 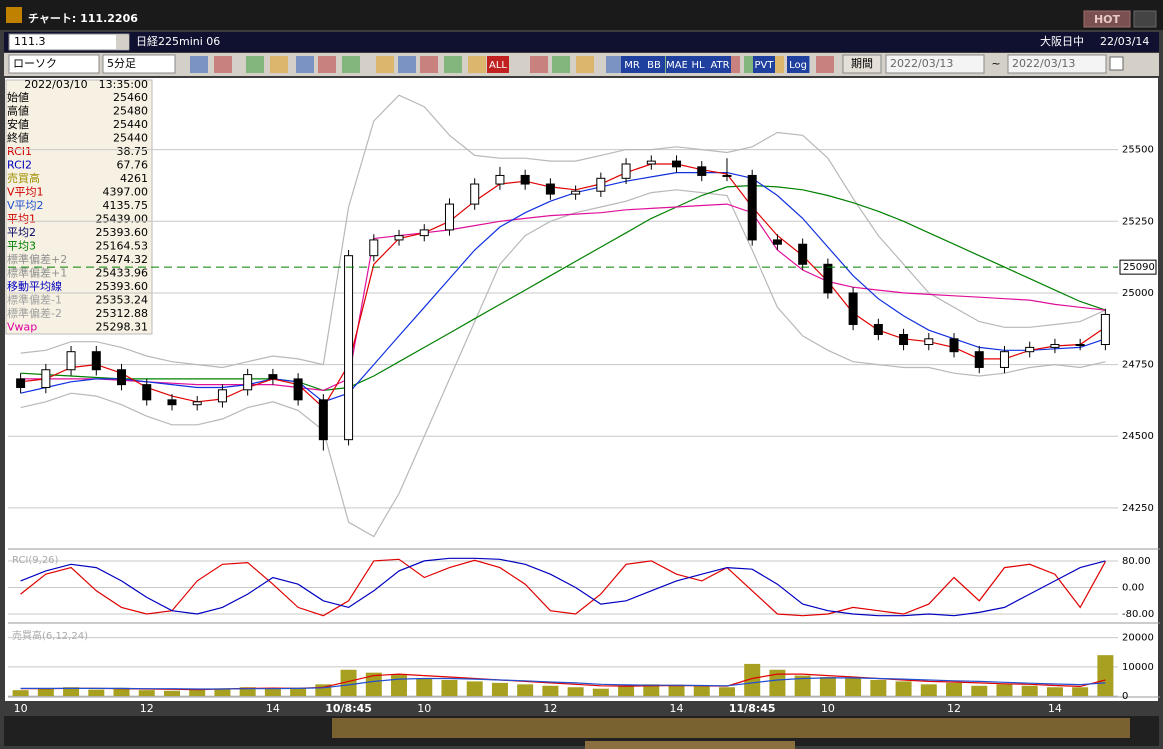 I want to click on date-to: 2022/03/13, so click(x=1043, y=63).